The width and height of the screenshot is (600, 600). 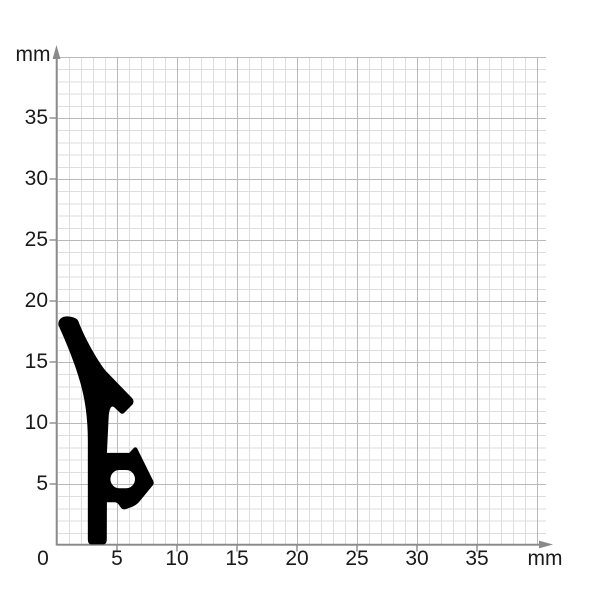 What do you see at coordinates (56, 52) in the screenshot?
I see `y-axis-arrowhead-icon` at bounding box center [56, 52].